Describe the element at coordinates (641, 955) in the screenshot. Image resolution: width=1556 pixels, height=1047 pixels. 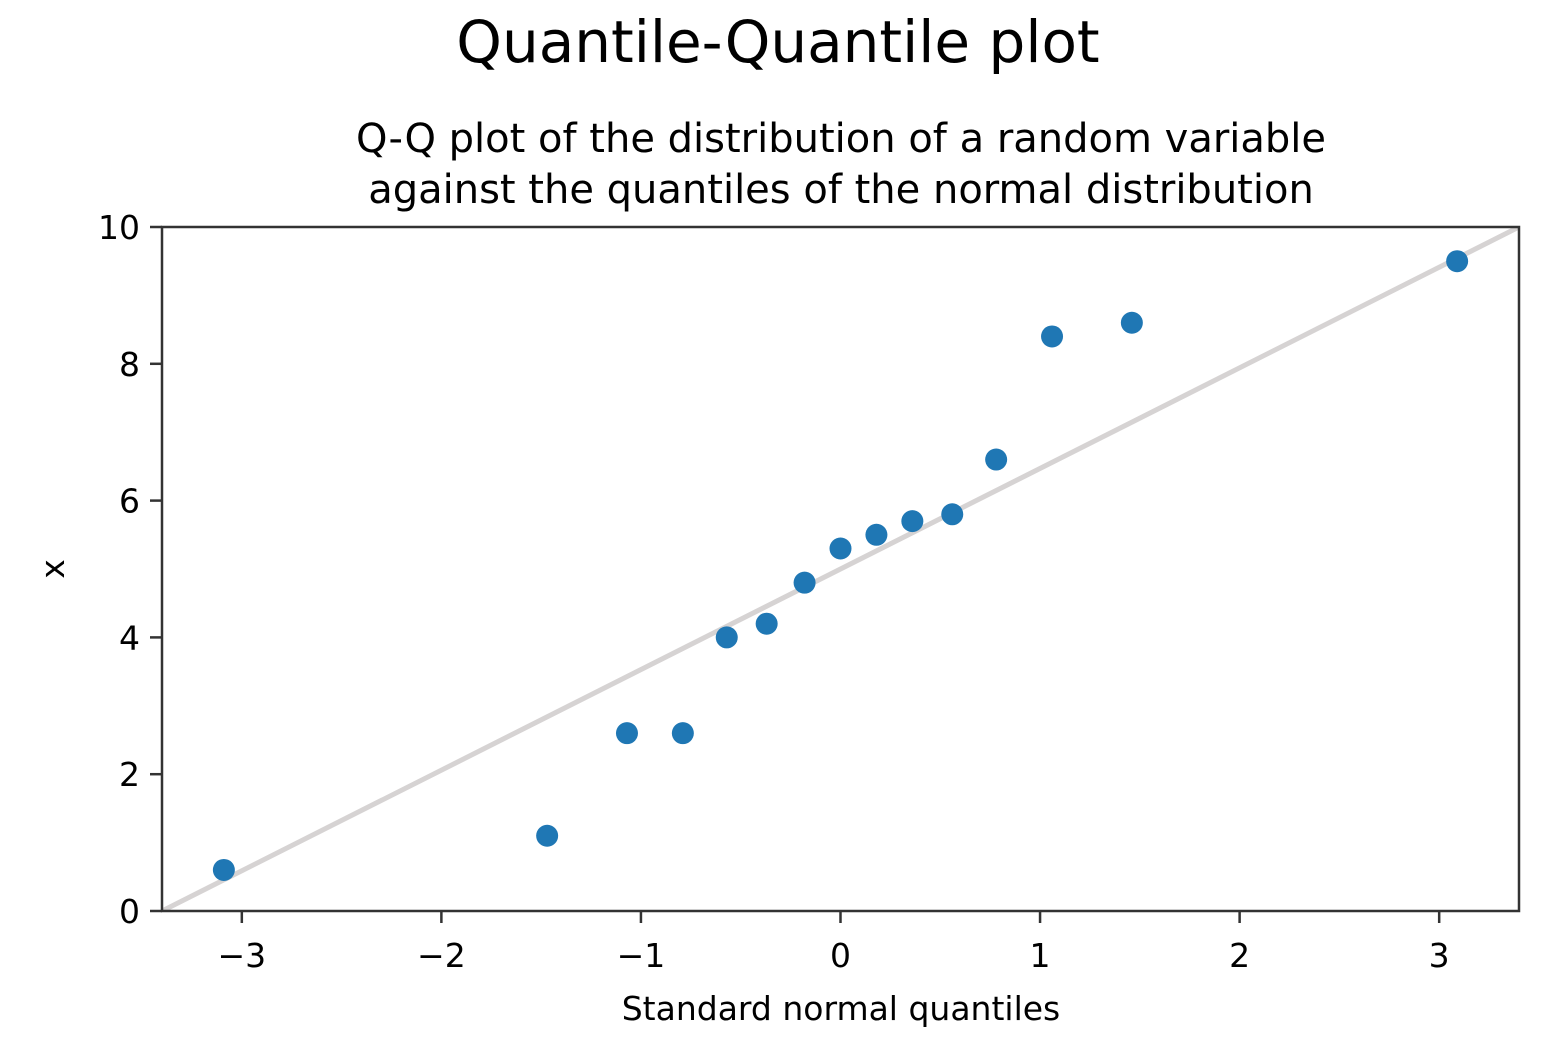
I see `x-tick-label: −1` at that location.